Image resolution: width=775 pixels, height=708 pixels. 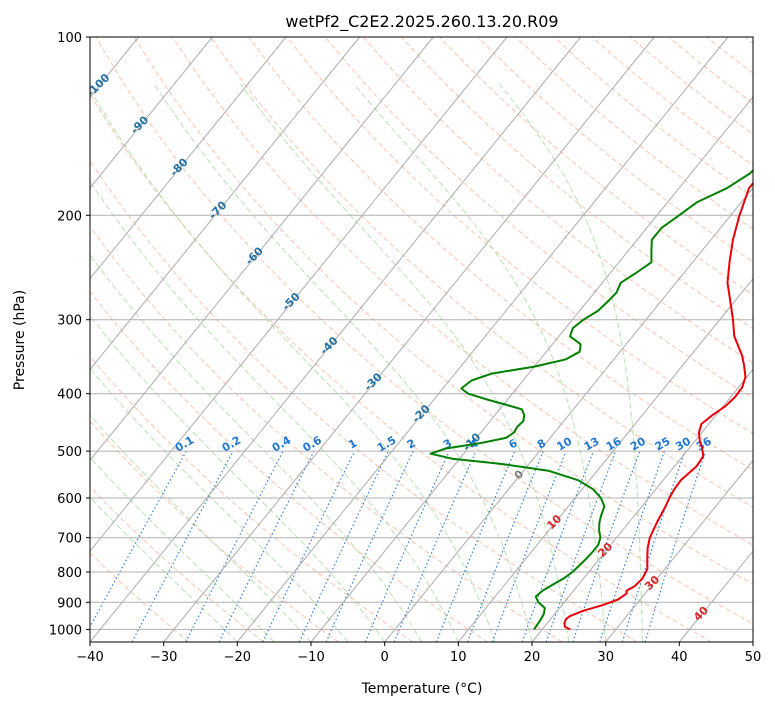 What do you see at coordinates (69, 573) in the screenshot?
I see `y-tick-label: 800` at bounding box center [69, 573].